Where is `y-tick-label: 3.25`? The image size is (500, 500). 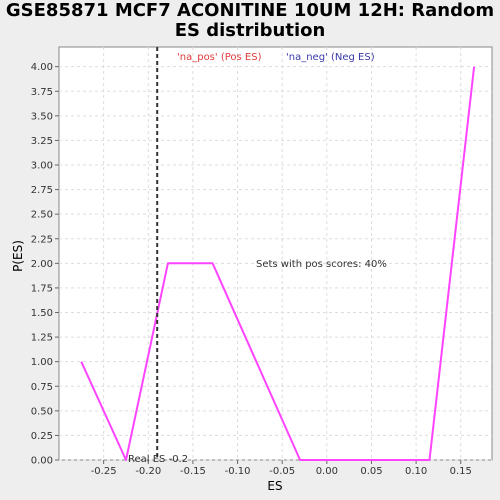
y-tick-label: 3.25 is located at coordinates (42, 141).